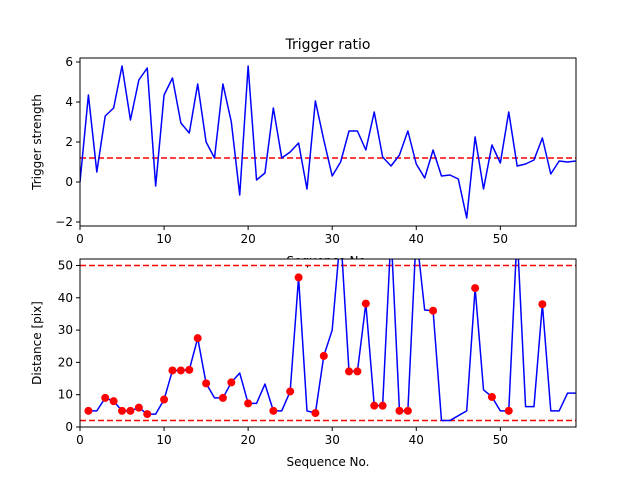 The height and width of the screenshot is (480, 640). What do you see at coordinates (69, 62) in the screenshot?
I see `y-tick-label: 6` at bounding box center [69, 62].